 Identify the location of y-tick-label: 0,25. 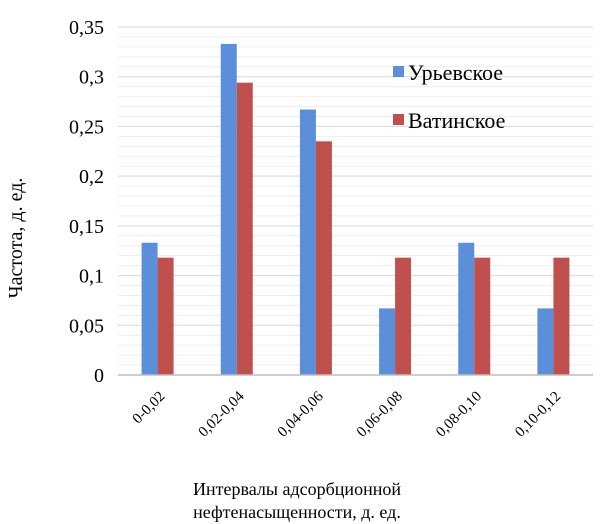
(86, 127).